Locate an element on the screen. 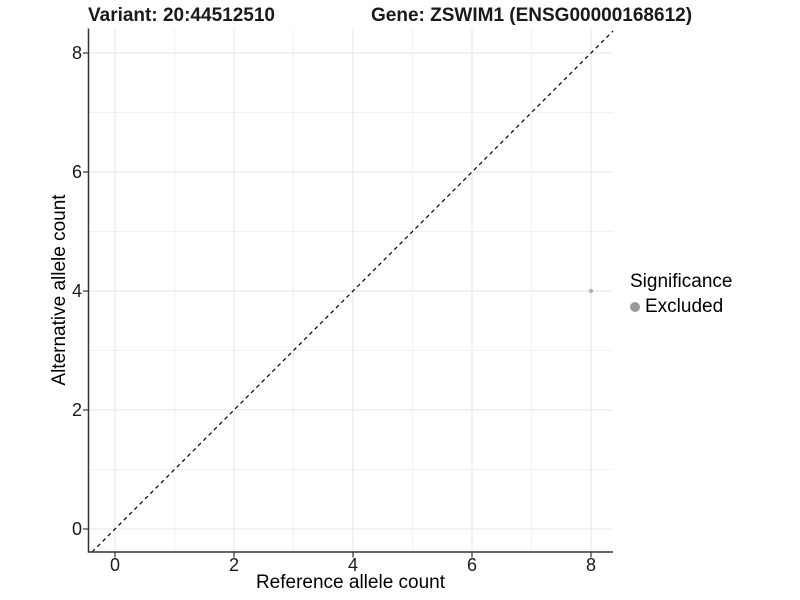 The image size is (800, 600). data-point-excluded is located at coordinates (591, 291).